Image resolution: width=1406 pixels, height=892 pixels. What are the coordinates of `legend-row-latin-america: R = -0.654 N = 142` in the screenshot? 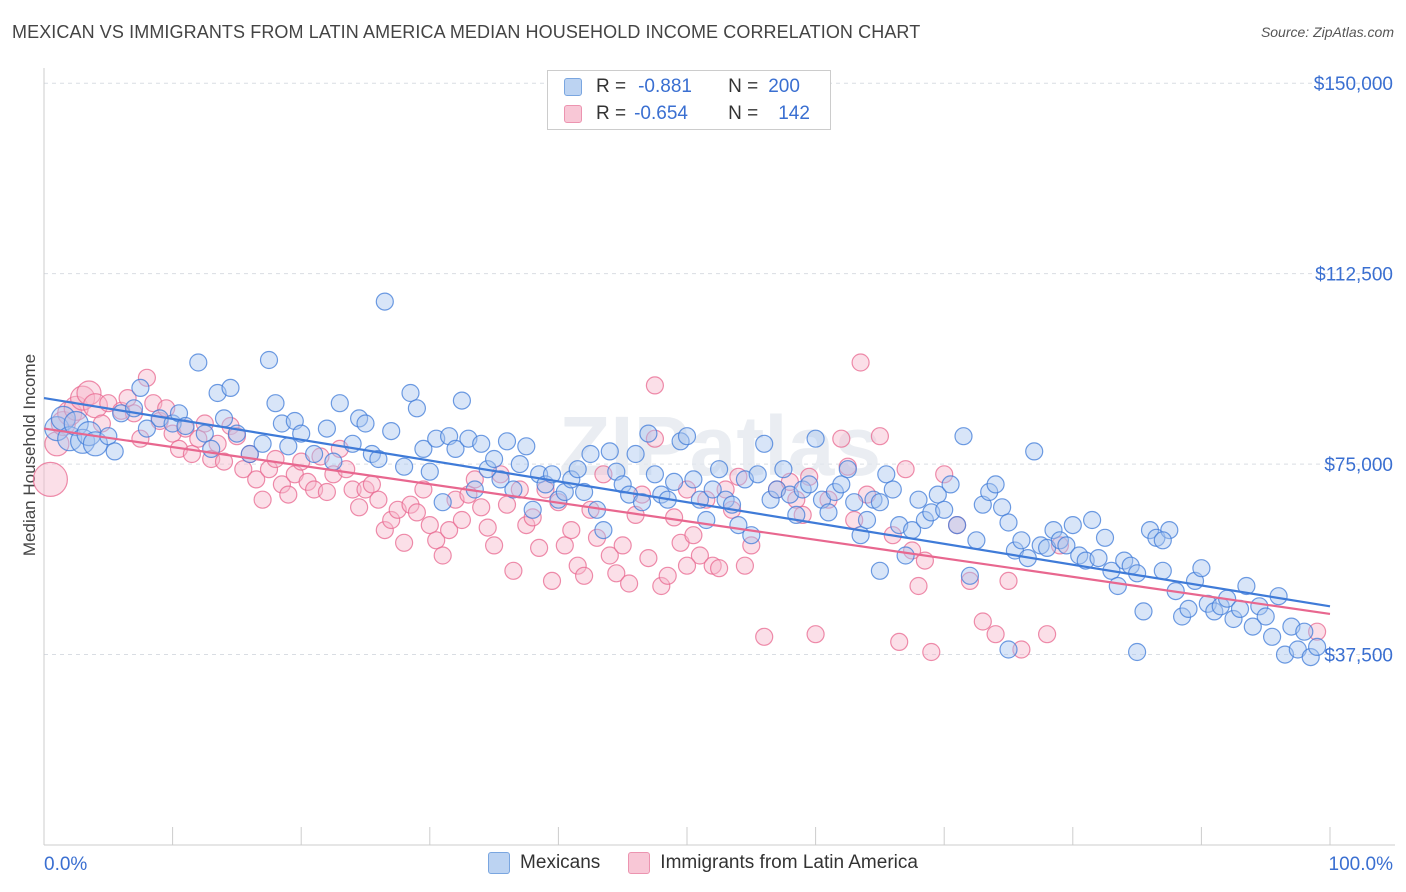 It's located at (687, 114).